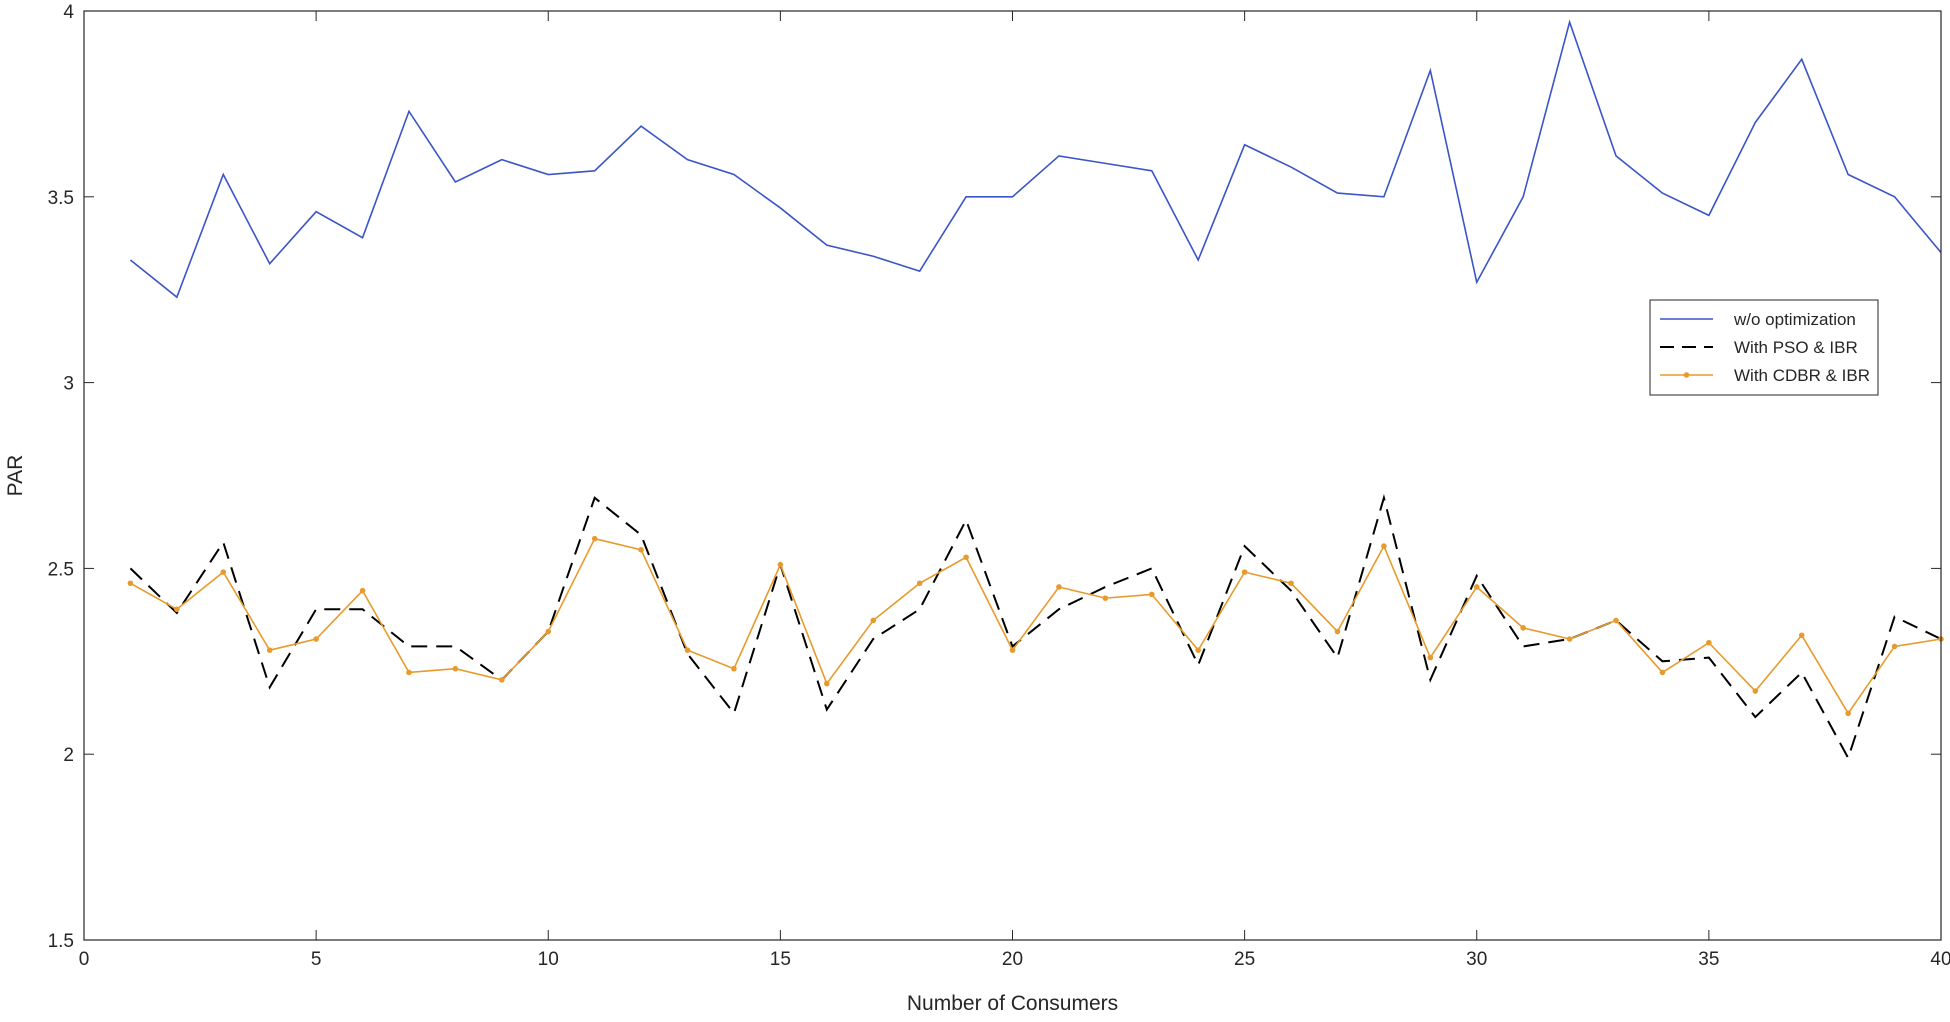 This screenshot has width=1950, height=1022. What do you see at coordinates (15, 476) in the screenshot?
I see `y-axis-label: PAR` at bounding box center [15, 476].